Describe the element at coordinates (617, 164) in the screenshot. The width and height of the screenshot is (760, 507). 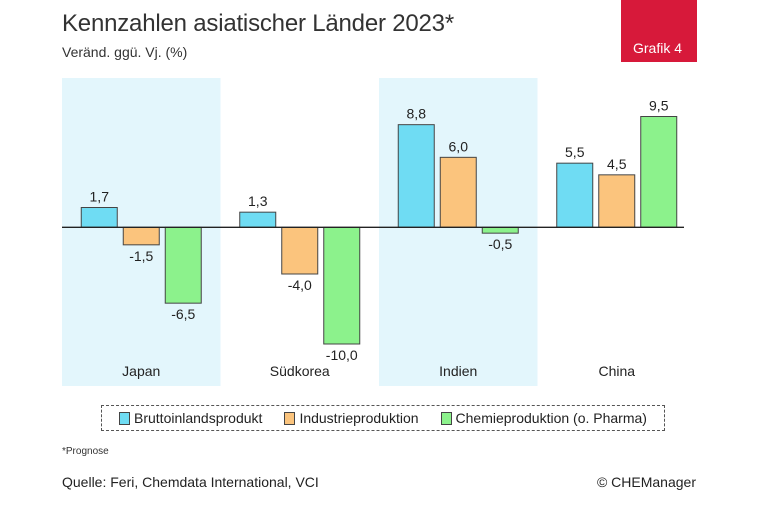
I see `data-label-china-series-2: 4,5` at that location.